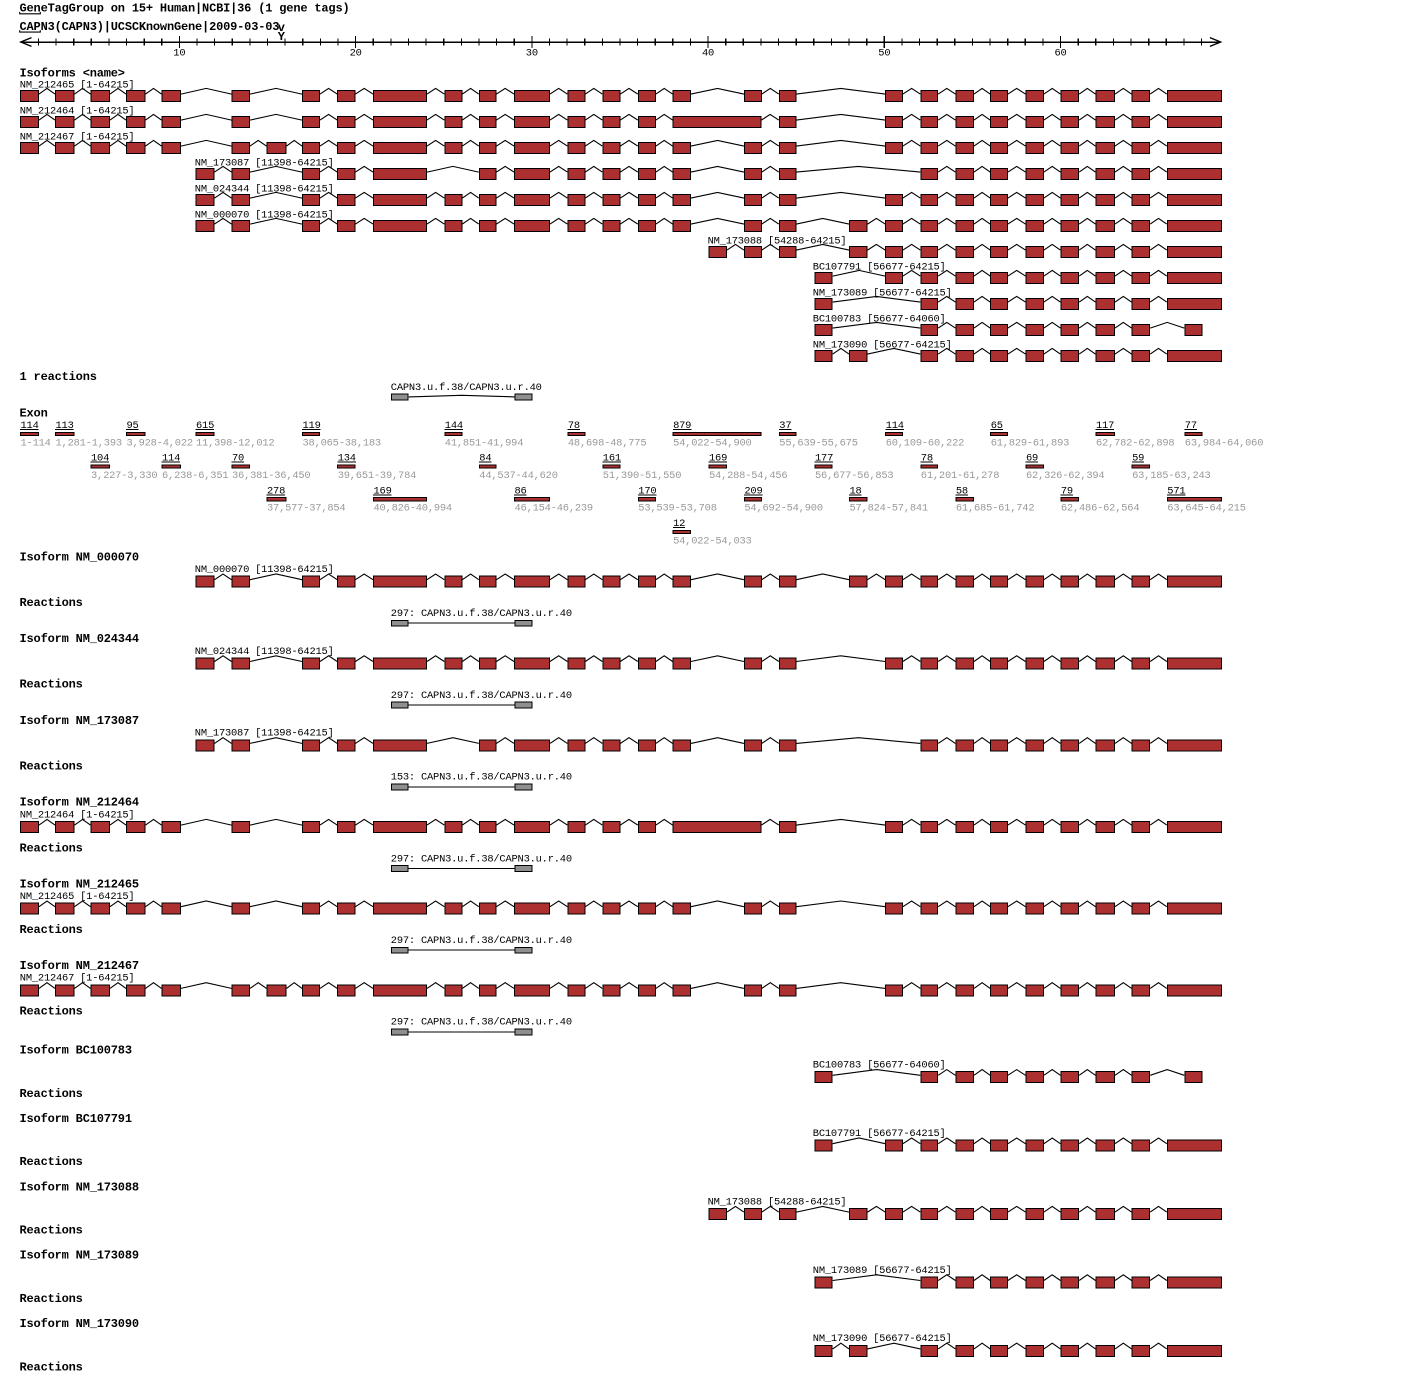 The width and height of the screenshot is (1420, 1384). Describe the element at coordinates (642, 476) in the screenshot. I see `svg-text: 51,390-51,550` at that location.